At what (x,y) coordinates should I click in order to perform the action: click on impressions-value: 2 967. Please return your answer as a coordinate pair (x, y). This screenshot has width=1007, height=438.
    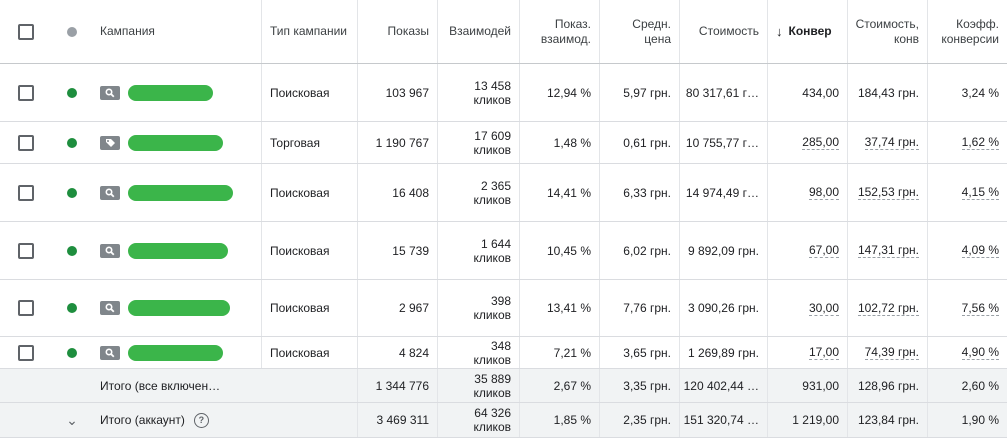
    Looking at the image, I should click on (413, 308).